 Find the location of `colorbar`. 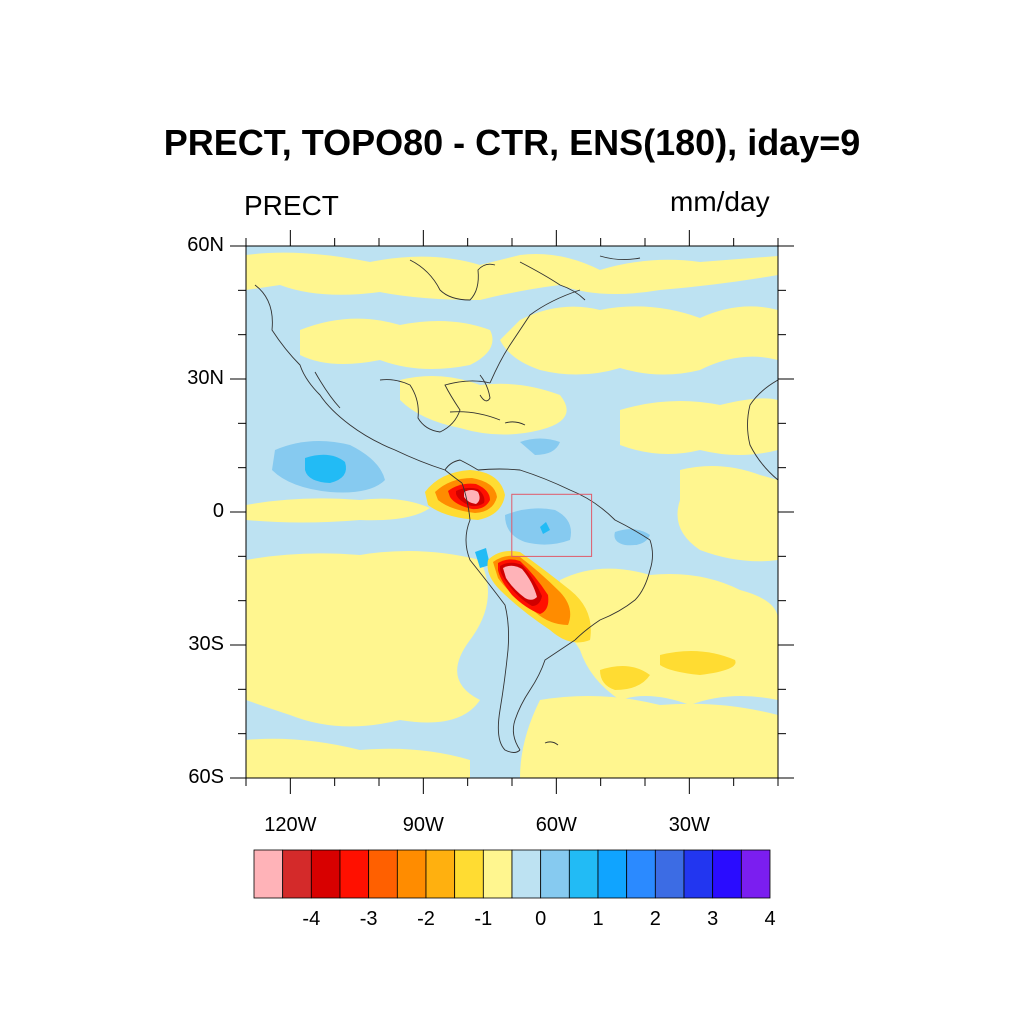

colorbar is located at coordinates (512, 874).